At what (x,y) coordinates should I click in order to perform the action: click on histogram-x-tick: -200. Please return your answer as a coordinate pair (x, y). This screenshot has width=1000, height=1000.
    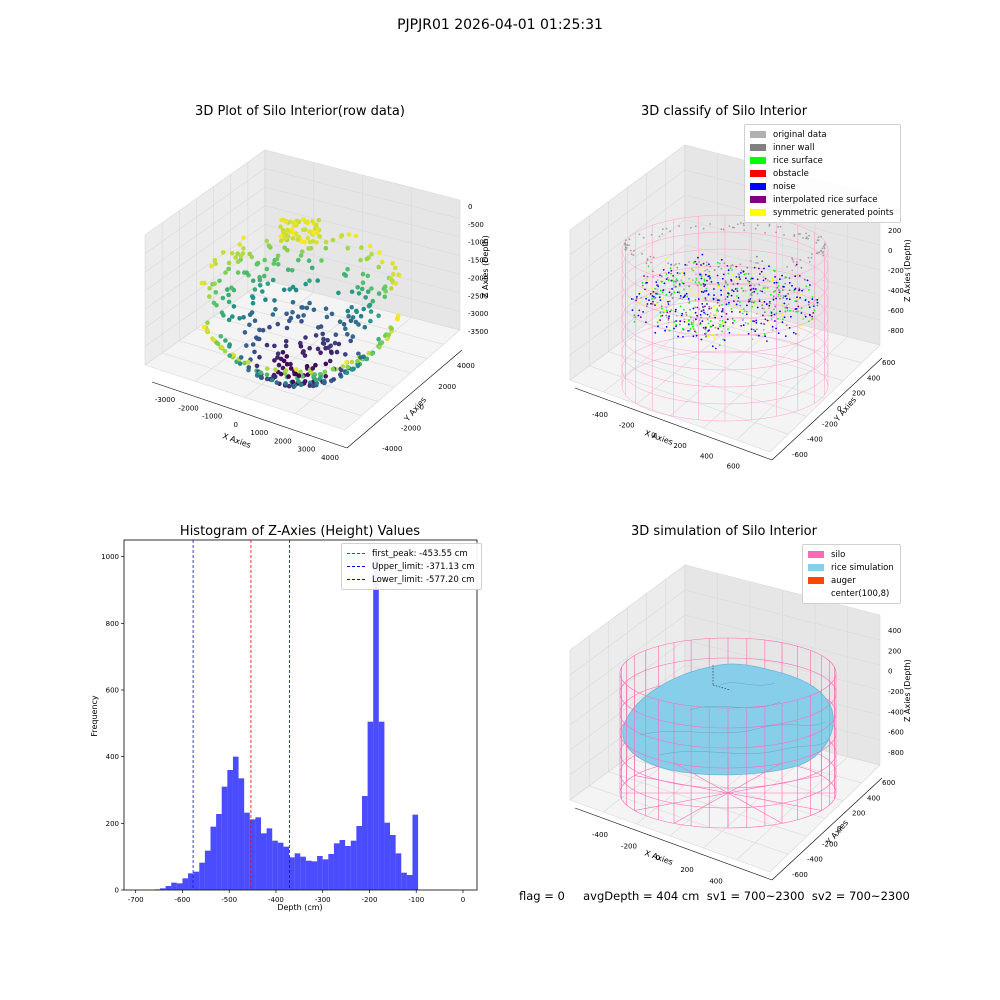
    Looking at the image, I should click on (370, 900).